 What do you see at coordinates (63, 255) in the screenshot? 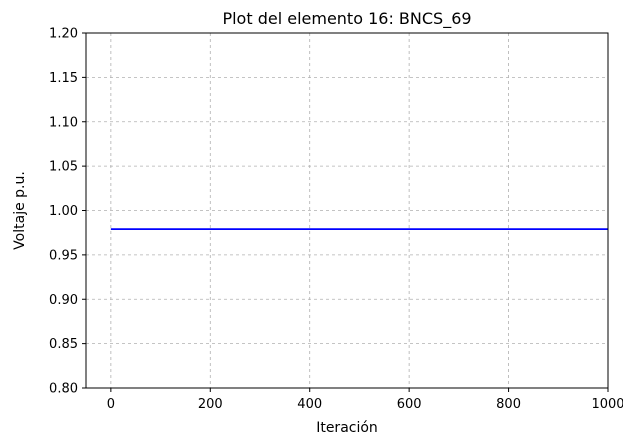
I see `y-tick-label: 0.95` at bounding box center [63, 255].